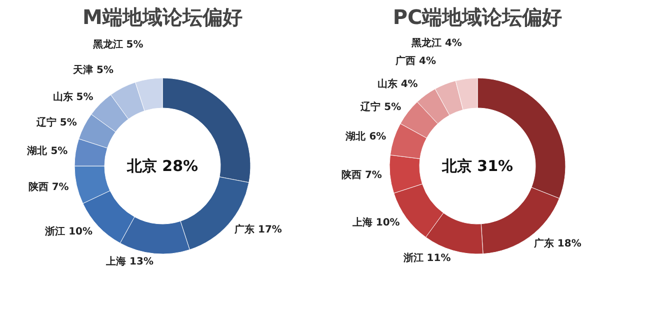 The height and width of the screenshot is (324, 653). Describe the element at coordinates (129, 262) in the screenshot. I see `slice-label: 上海 13%` at that location.